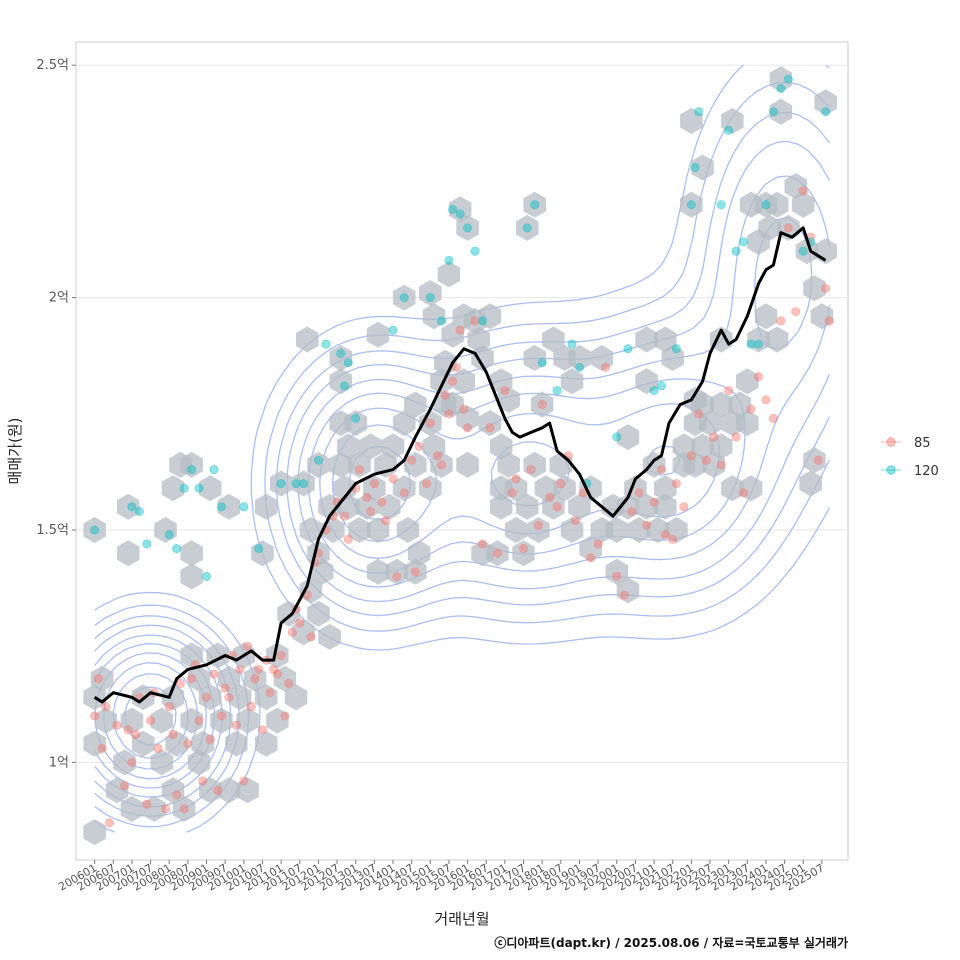 The height and width of the screenshot is (960, 960). I want to click on legend-key-point, so click(891, 470).